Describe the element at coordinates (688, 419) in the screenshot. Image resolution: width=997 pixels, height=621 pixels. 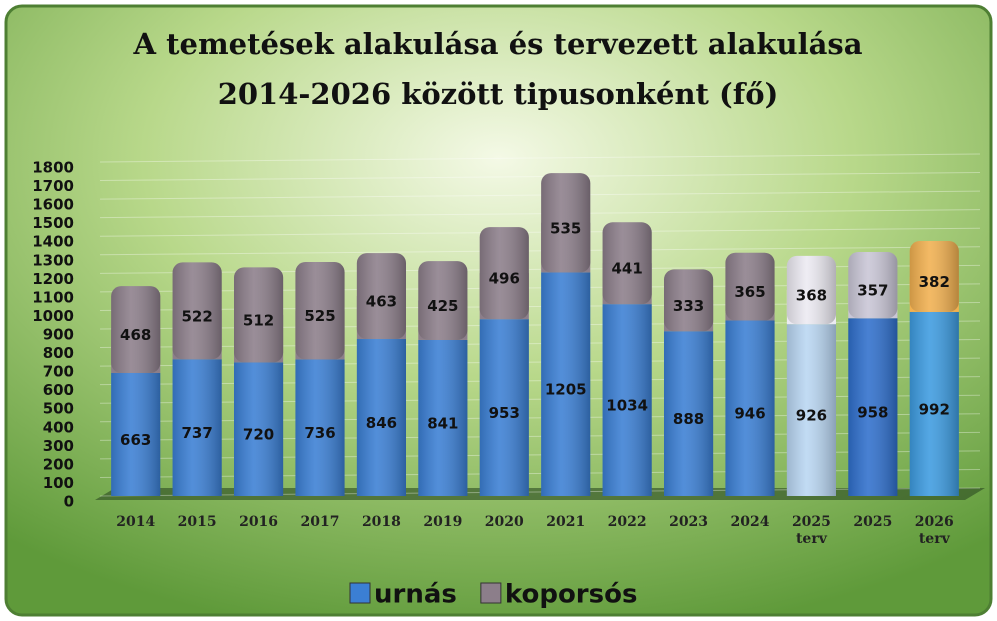
I see `data-label: 888` at that location.